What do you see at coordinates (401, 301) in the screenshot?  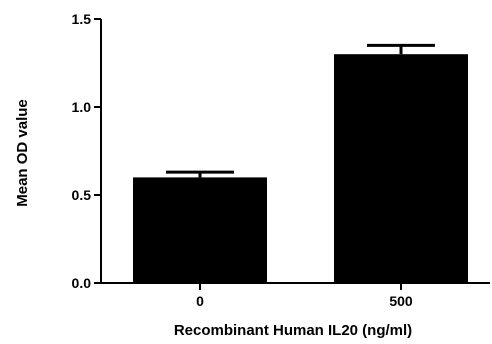 I see `x-tick-label: 500` at bounding box center [401, 301].